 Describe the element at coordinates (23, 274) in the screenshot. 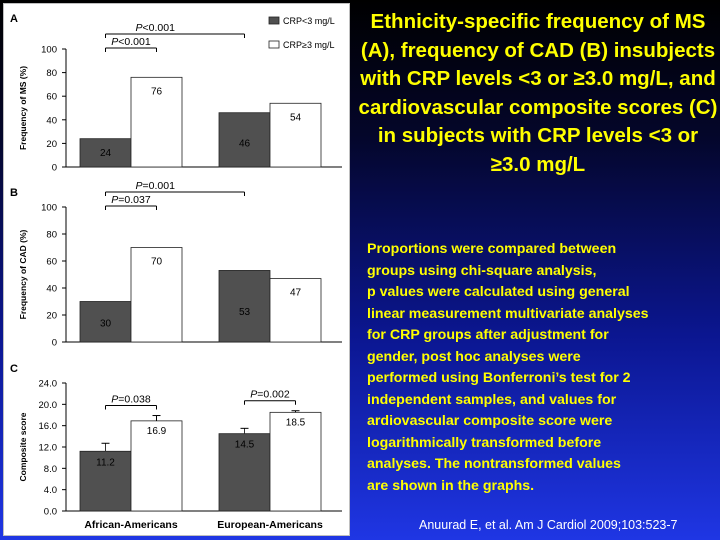

I see `y-axis-label: Frequency of CAD (%)` at that location.